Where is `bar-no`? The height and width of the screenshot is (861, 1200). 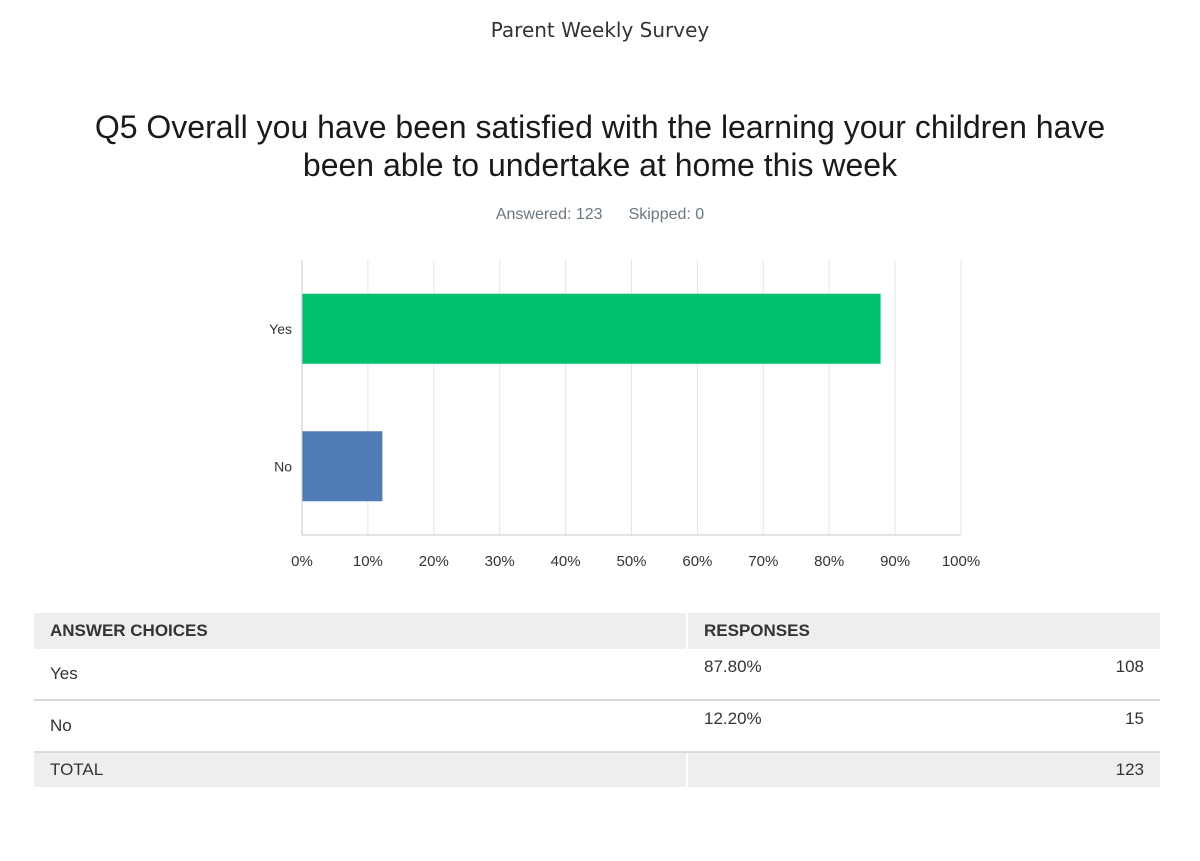 bar-no is located at coordinates (342, 466).